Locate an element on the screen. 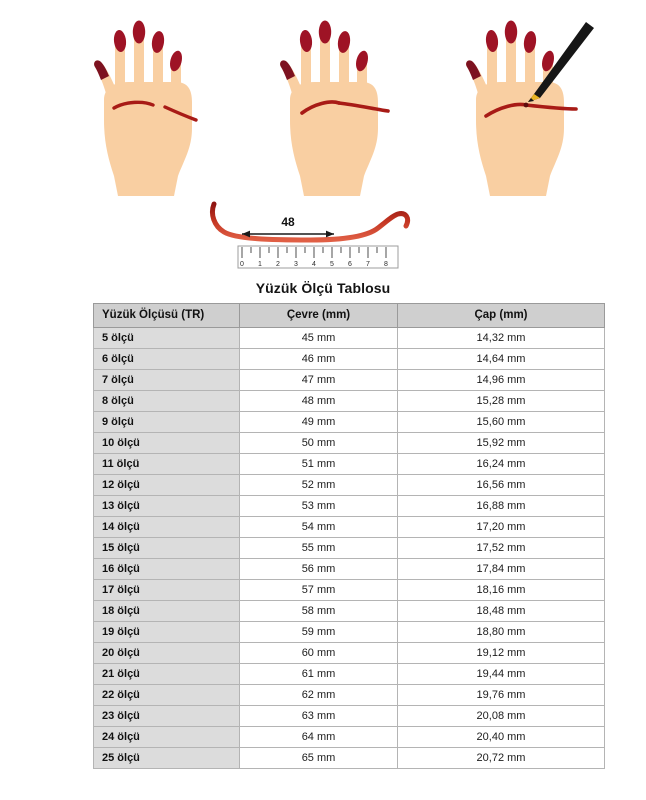  cell-diameter: 20,08 mm is located at coordinates (501, 716).